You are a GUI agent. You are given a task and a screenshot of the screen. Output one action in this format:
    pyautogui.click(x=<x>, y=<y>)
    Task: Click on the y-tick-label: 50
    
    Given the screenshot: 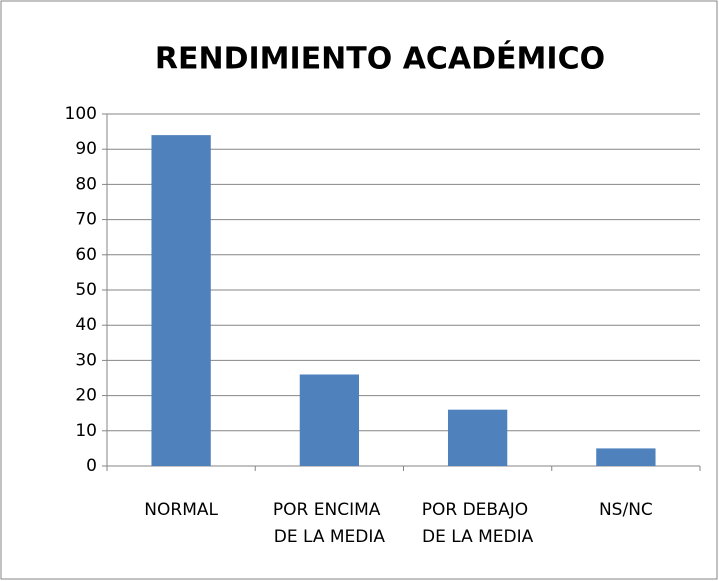 What is the action you would take?
    pyautogui.click(x=86, y=290)
    